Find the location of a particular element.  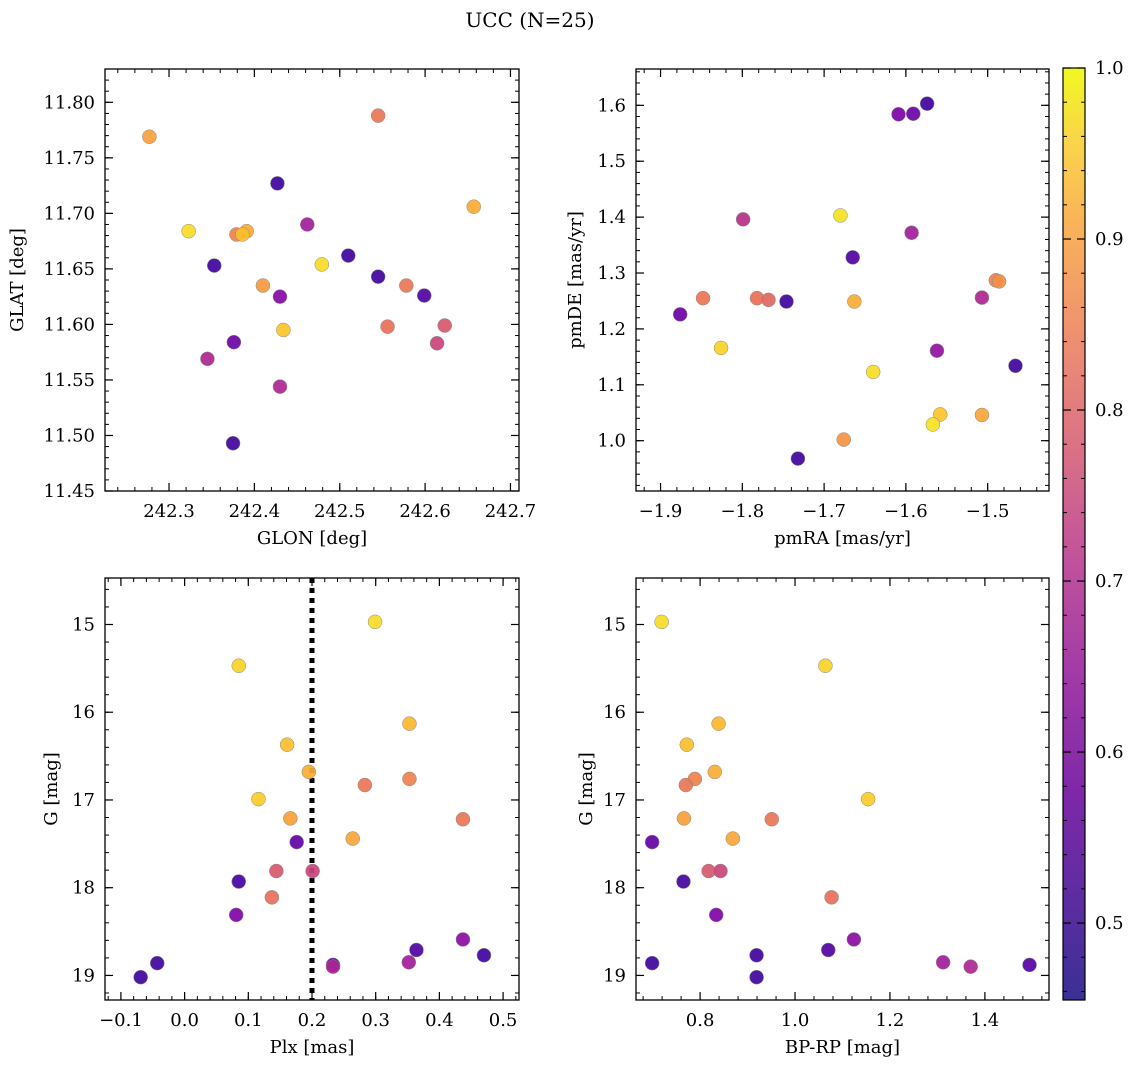

colorbar-tick-label: 0.6 is located at coordinates (1109, 752).